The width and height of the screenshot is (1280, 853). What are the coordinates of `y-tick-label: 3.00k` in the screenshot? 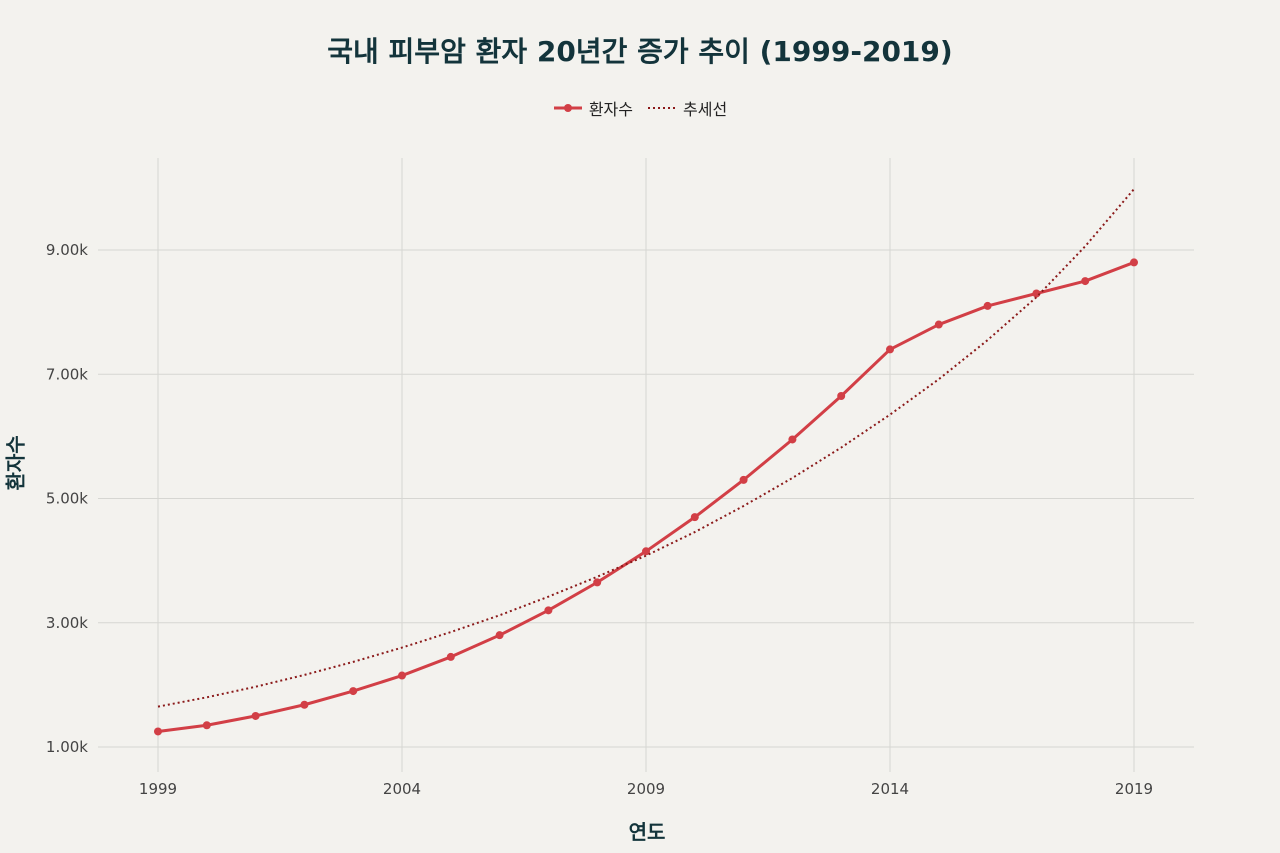 It's located at (67, 623).